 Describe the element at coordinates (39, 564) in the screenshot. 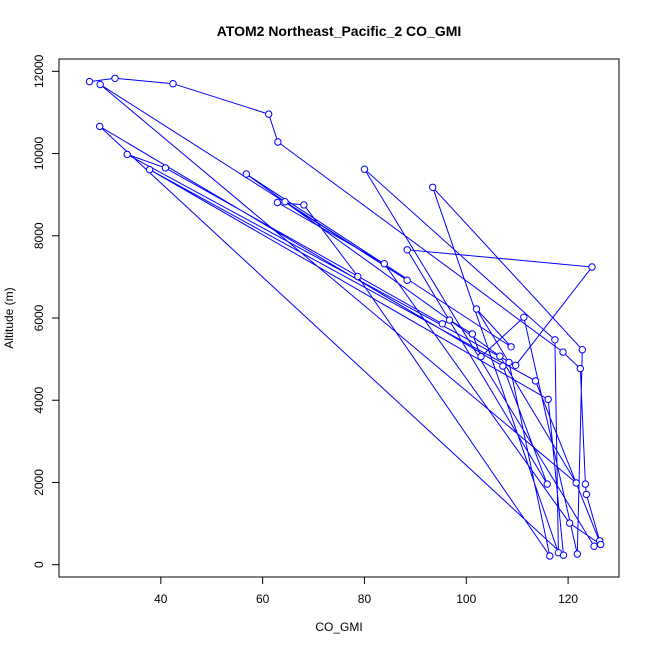

I see `y-tick-label: 0` at that location.